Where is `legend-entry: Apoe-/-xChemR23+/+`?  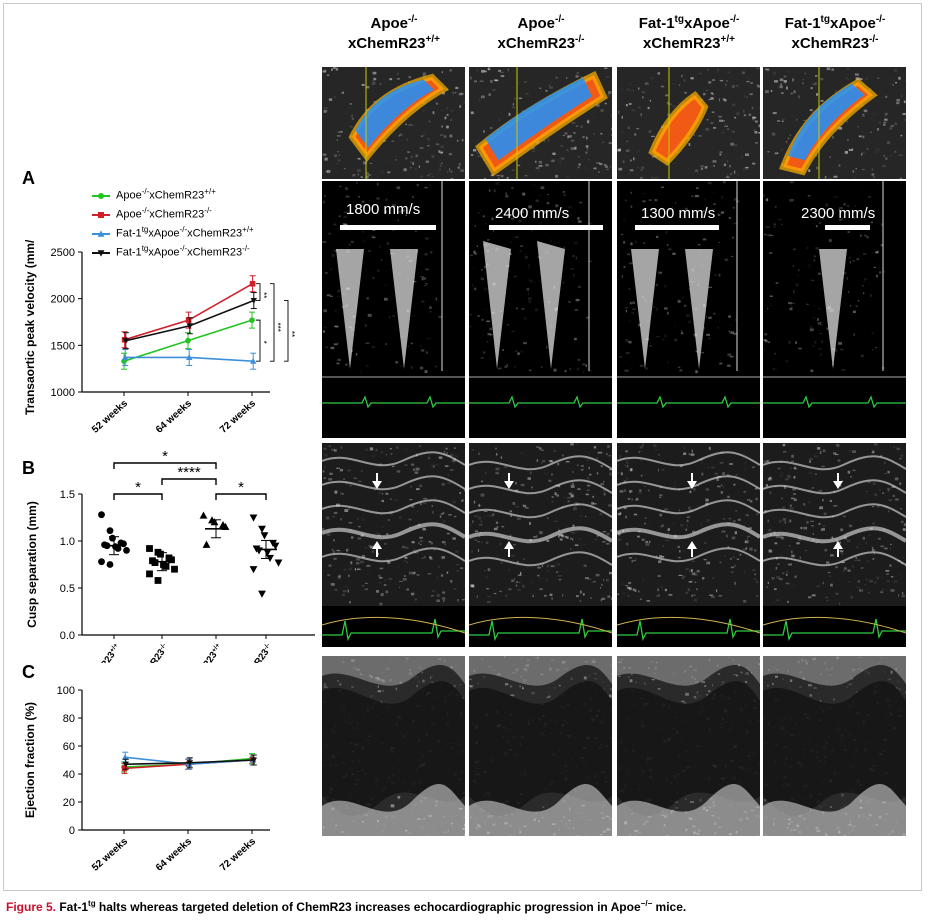
legend-entry: Apoe-/-xChemR23+/+ is located at coordinates (173, 193).